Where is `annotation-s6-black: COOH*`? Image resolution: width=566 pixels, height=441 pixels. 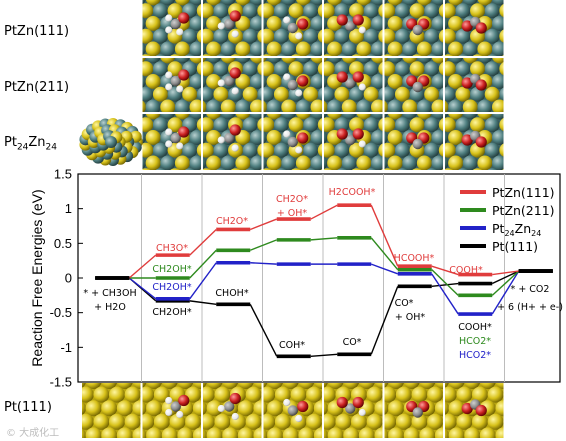 annotation-s6-black: COOH* is located at coordinates (475, 327).